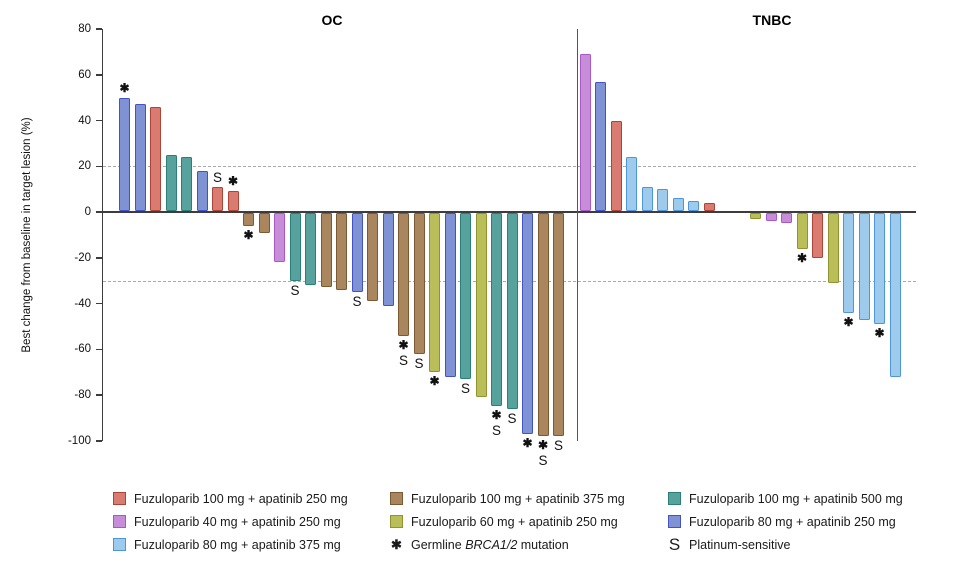 Image resolution: width=976 pixels, height=578 pixels. Describe the element at coordinates (674, 498) in the screenshot. I see `legend-swatch-fz100_ap500` at that location.